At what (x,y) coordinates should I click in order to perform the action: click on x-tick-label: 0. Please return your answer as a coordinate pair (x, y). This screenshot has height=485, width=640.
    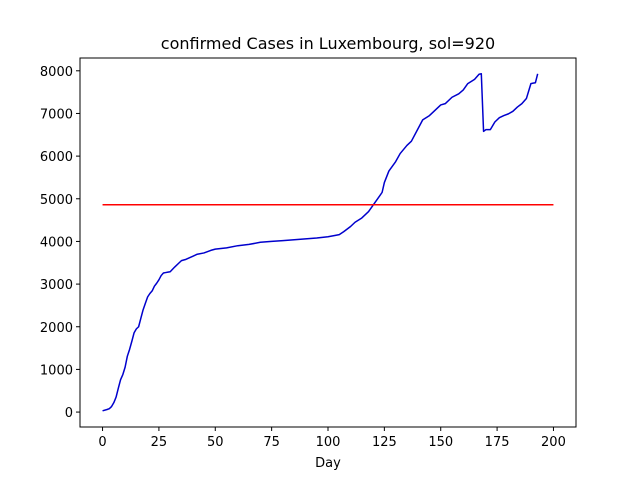
    Looking at the image, I should click on (102, 442).